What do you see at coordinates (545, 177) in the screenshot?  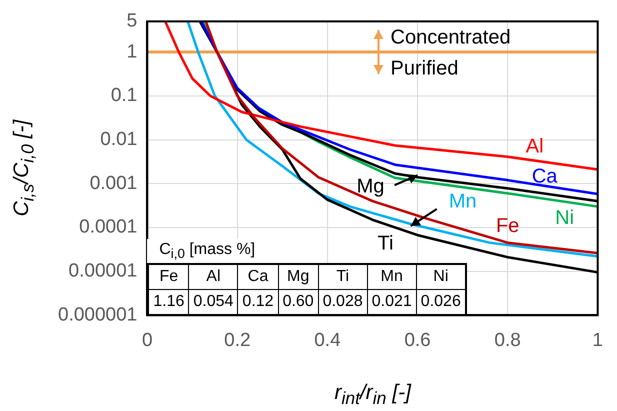 I see `series-label: Ca` at bounding box center [545, 177].